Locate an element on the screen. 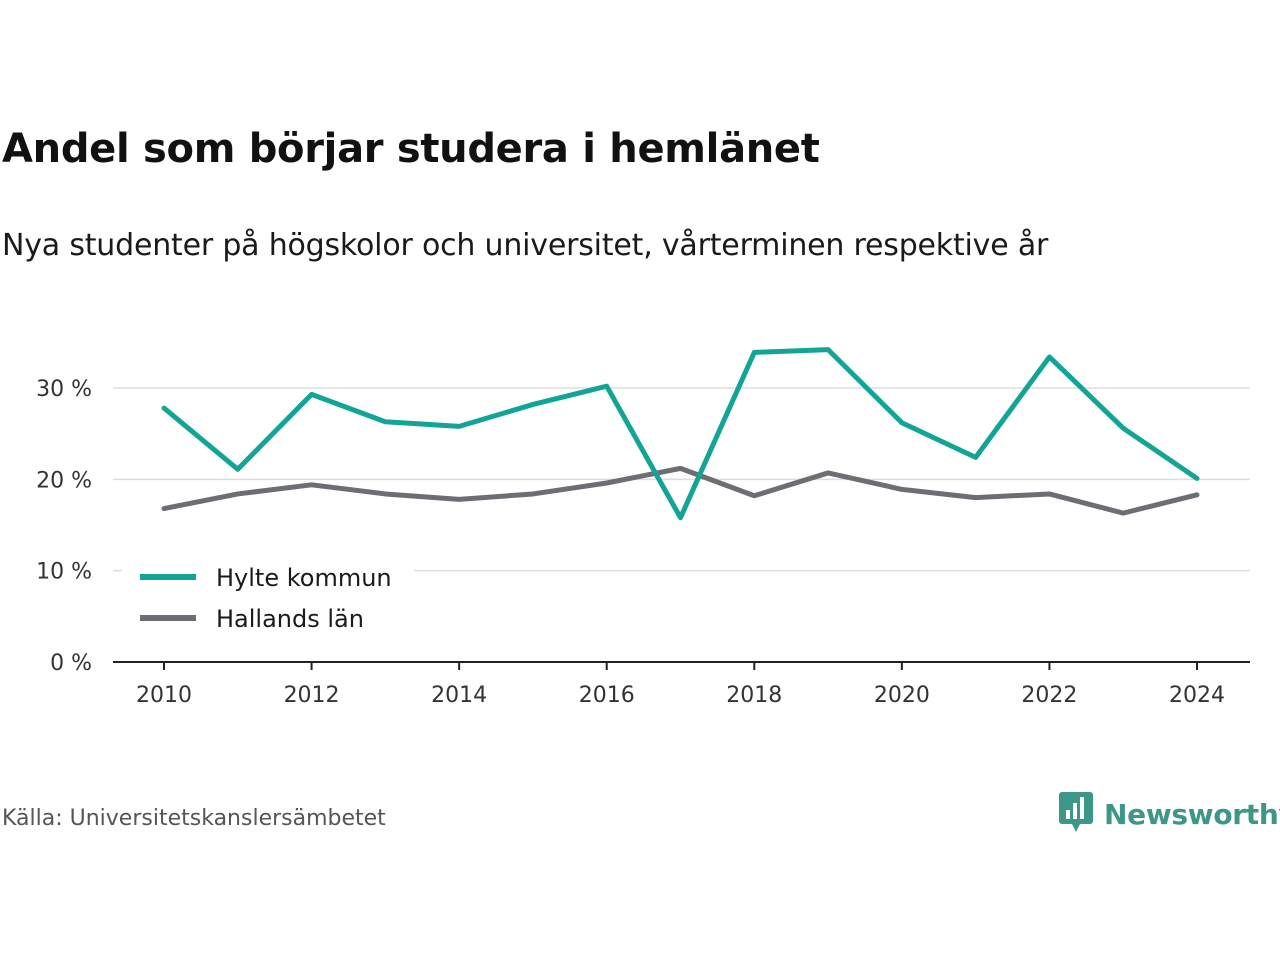 The width and height of the screenshot is (1280, 960). newsworthy-logo-icon is located at coordinates (1076, 814).